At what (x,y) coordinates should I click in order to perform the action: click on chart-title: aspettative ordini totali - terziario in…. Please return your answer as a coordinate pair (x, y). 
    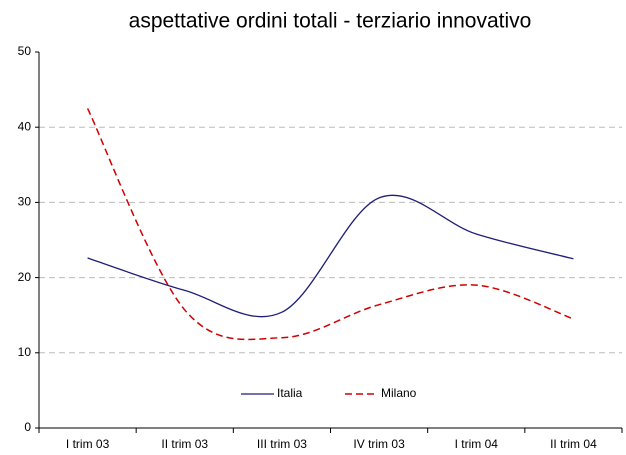
    Looking at the image, I should click on (330, 21).